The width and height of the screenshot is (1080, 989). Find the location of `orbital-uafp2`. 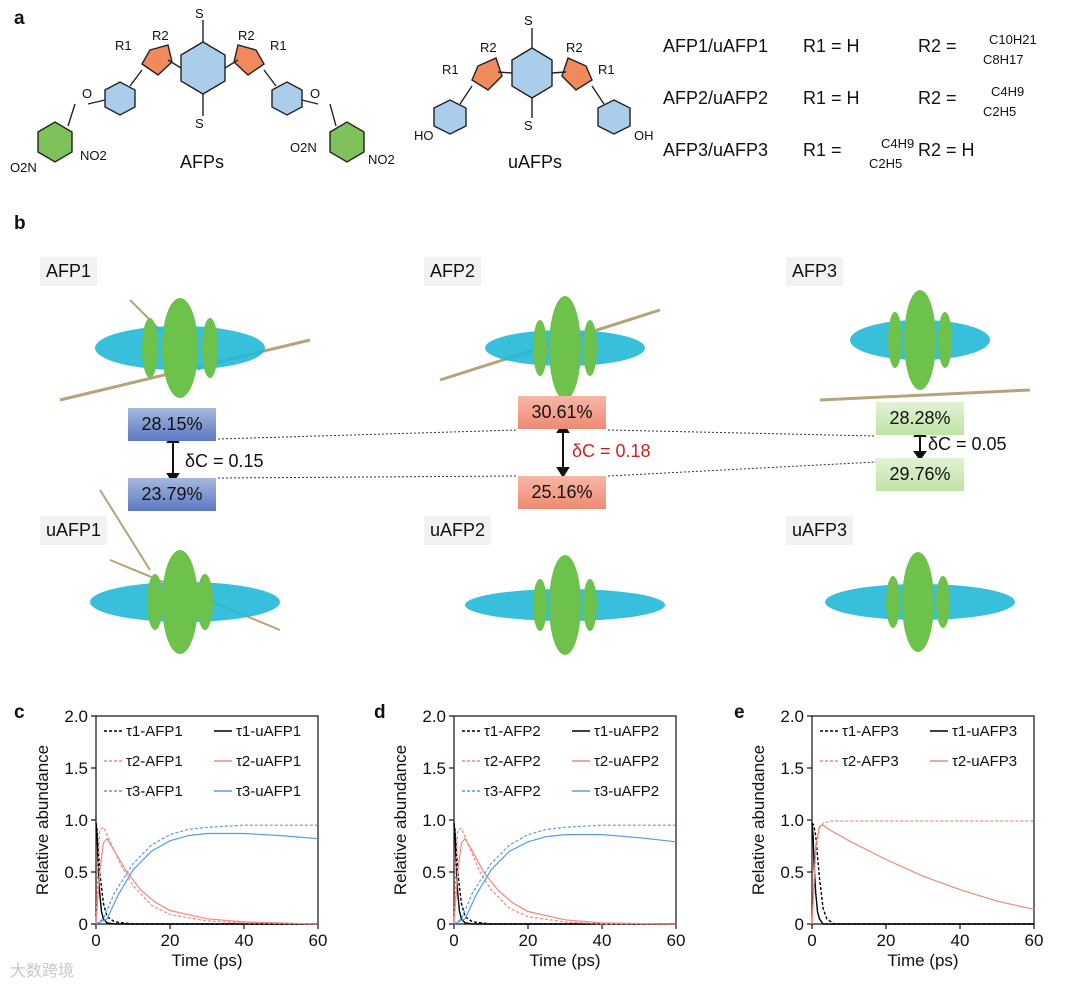

orbital-uafp2 is located at coordinates (565, 605).